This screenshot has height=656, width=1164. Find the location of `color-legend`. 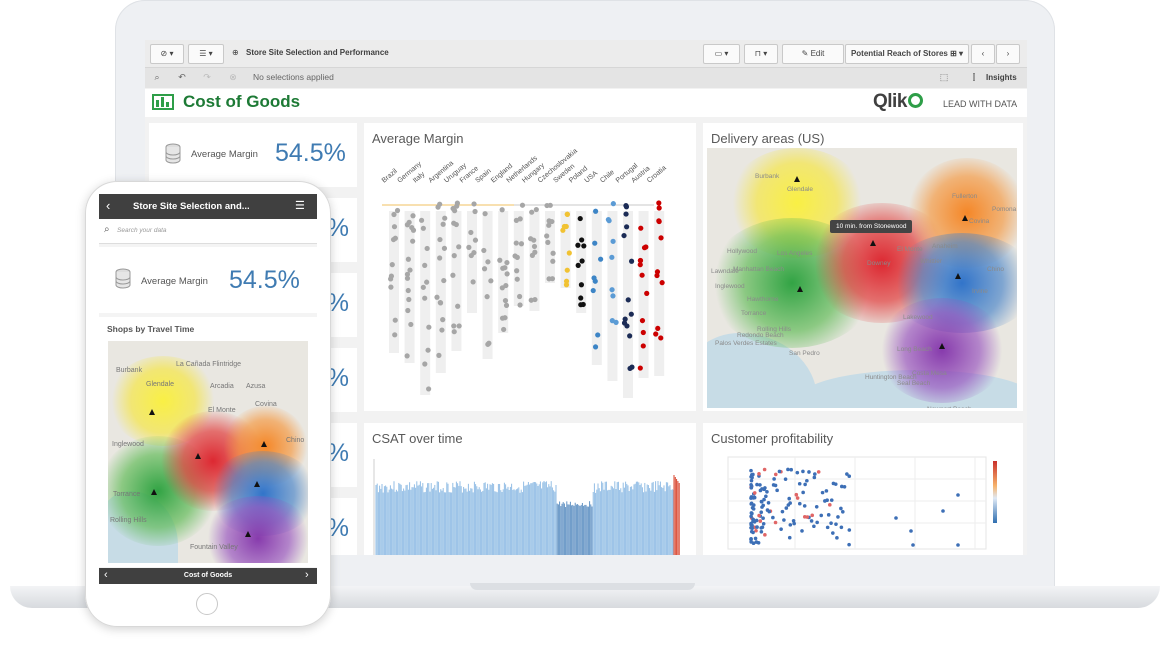

color-legend is located at coordinates (995, 492).